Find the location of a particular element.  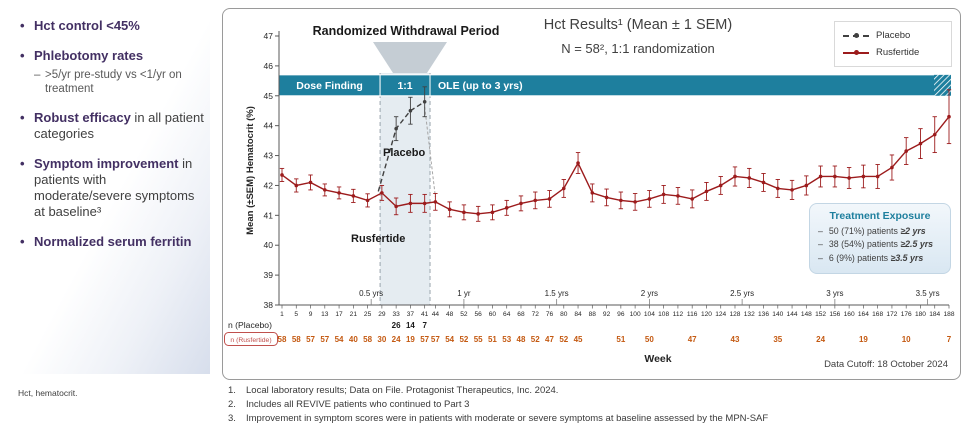

chart-legend: Placebo Rusfertide is located at coordinates (893, 44).